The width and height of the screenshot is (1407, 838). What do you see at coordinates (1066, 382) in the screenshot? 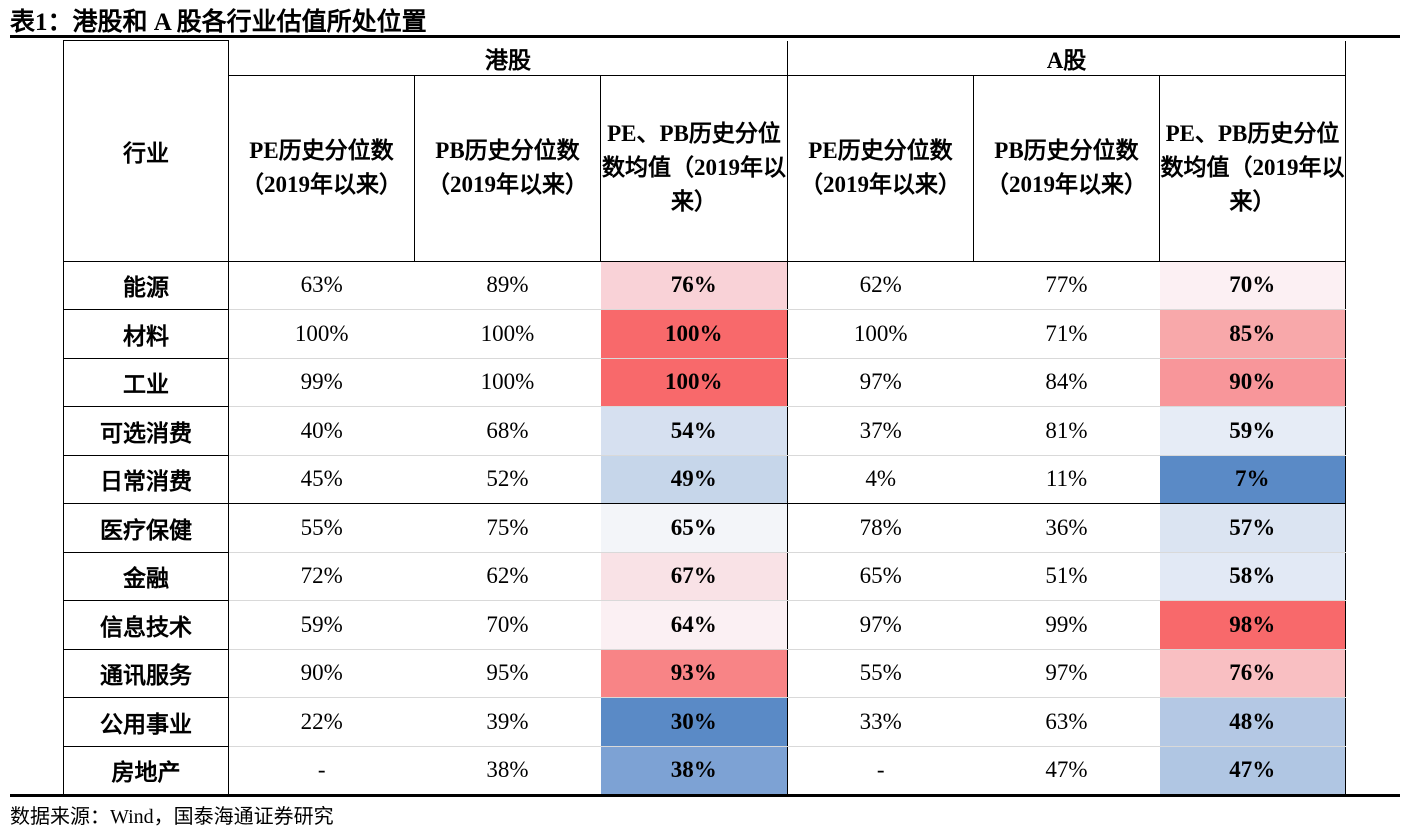
I see `a-pb-cell: 84%` at bounding box center [1066, 382].